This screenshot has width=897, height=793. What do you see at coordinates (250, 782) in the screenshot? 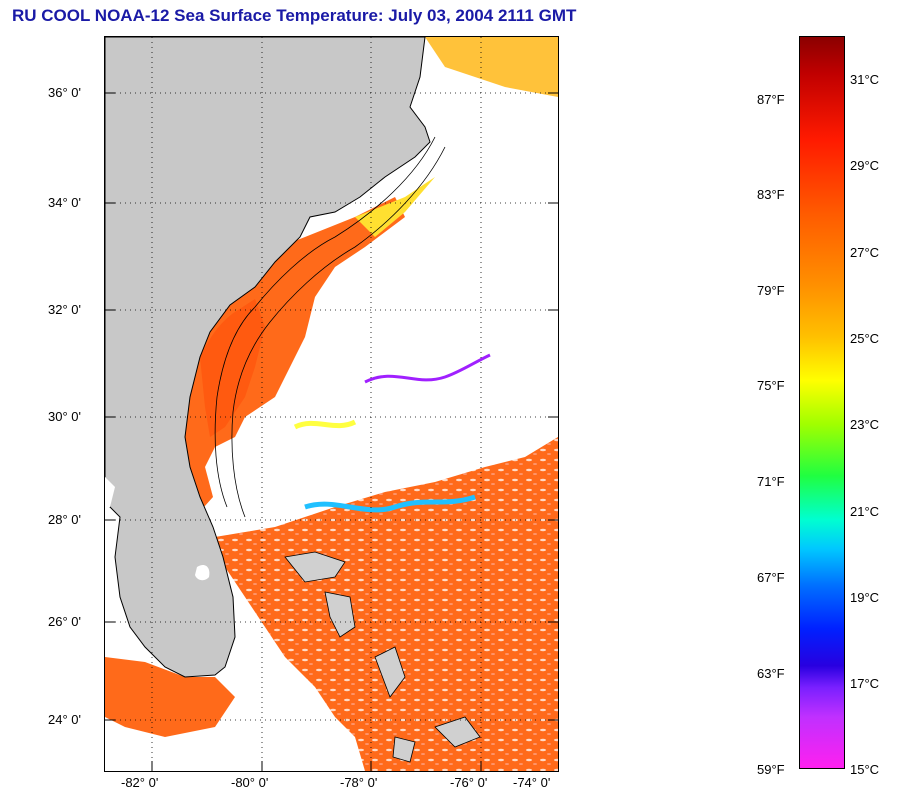
I see `lon-label-80: -80° 0'` at bounding box center [250, 782].